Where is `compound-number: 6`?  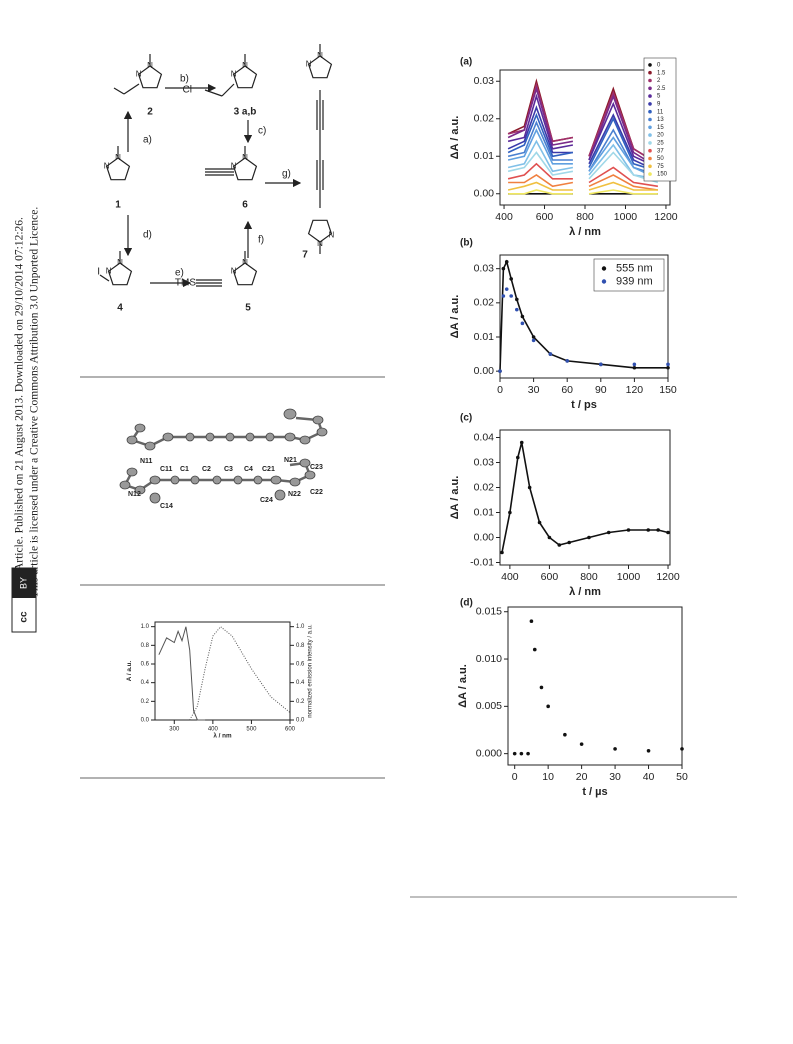 compound-number: 6 is located at coordinates (245, 205).